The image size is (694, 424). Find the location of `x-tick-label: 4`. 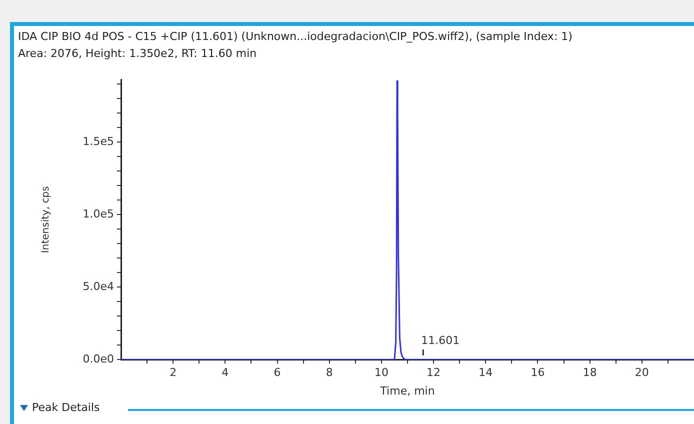

x-tick-label: 4 is located at coordinates (225, 373).